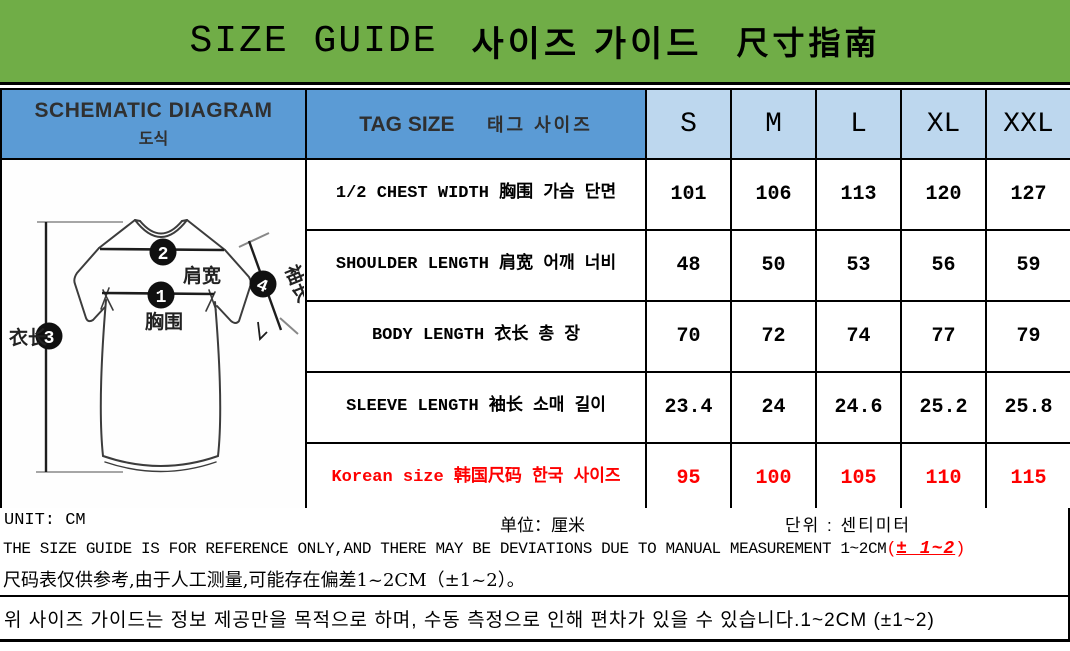  I want to click on title-bar: SIZE GUIDE 사이즈 가이드 尺寸指南, so click(535, 42).